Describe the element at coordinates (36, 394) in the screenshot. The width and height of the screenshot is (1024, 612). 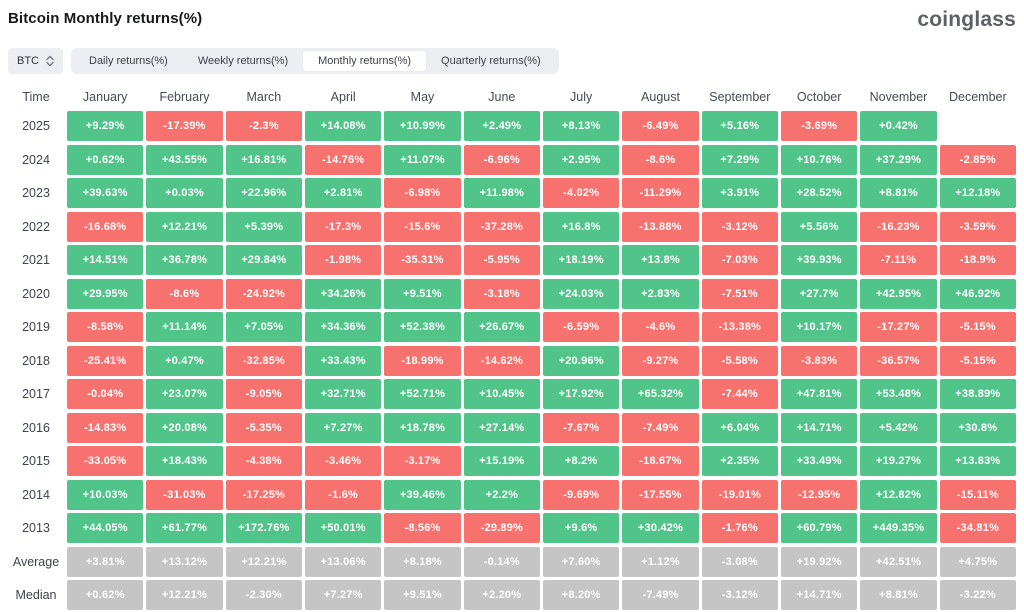
I see `row-label: 2017` at that location.